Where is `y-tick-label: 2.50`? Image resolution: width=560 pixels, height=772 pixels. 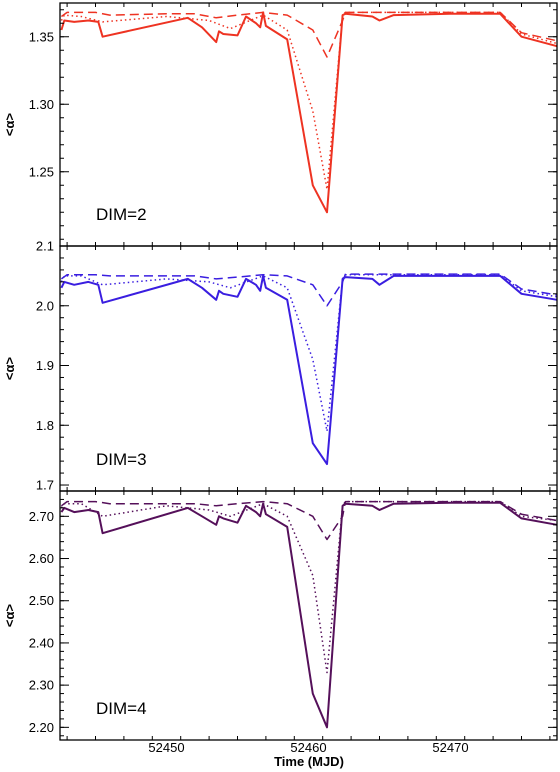 y-tick-label: 2.50 is located at coordinates (41, 600).